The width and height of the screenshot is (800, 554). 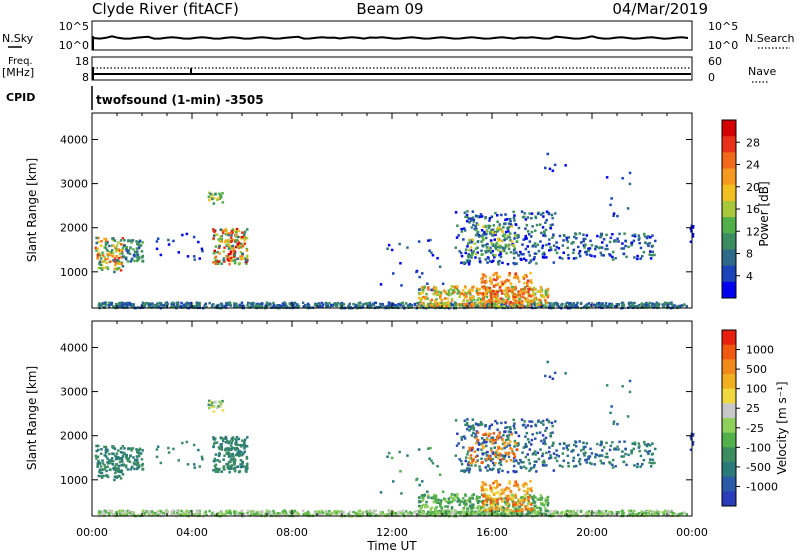 I want to click on colorbar-tick-label: 1000, so click(x=760, y=350).